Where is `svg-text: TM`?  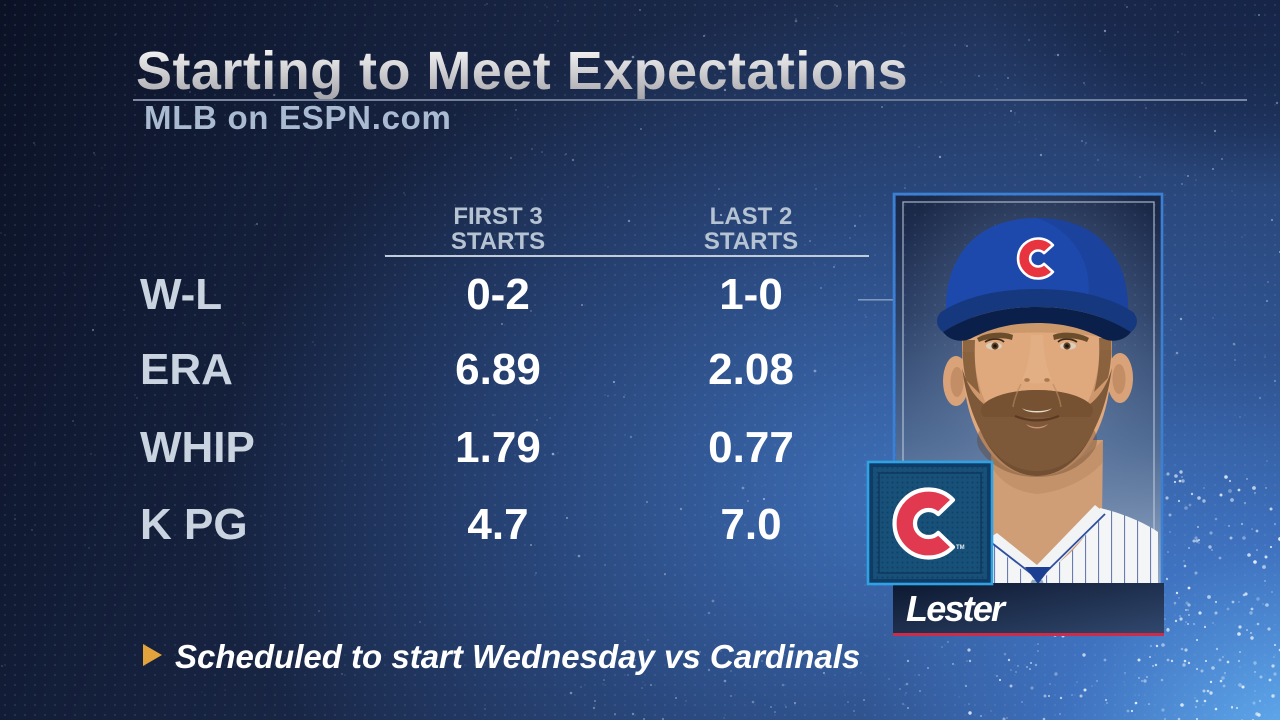 svg-text: TM is located at coordinates (960, 548).